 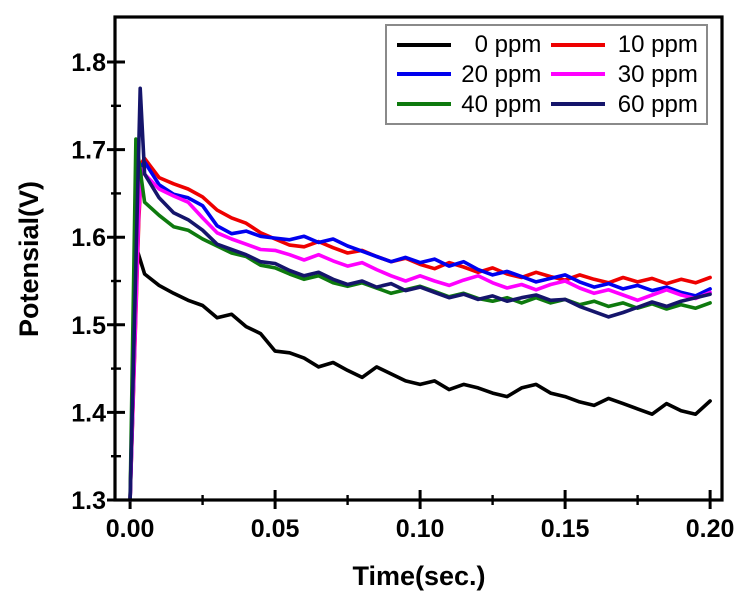 I want to click on y-tick-label: 1.3, so click(x=88, y=501).